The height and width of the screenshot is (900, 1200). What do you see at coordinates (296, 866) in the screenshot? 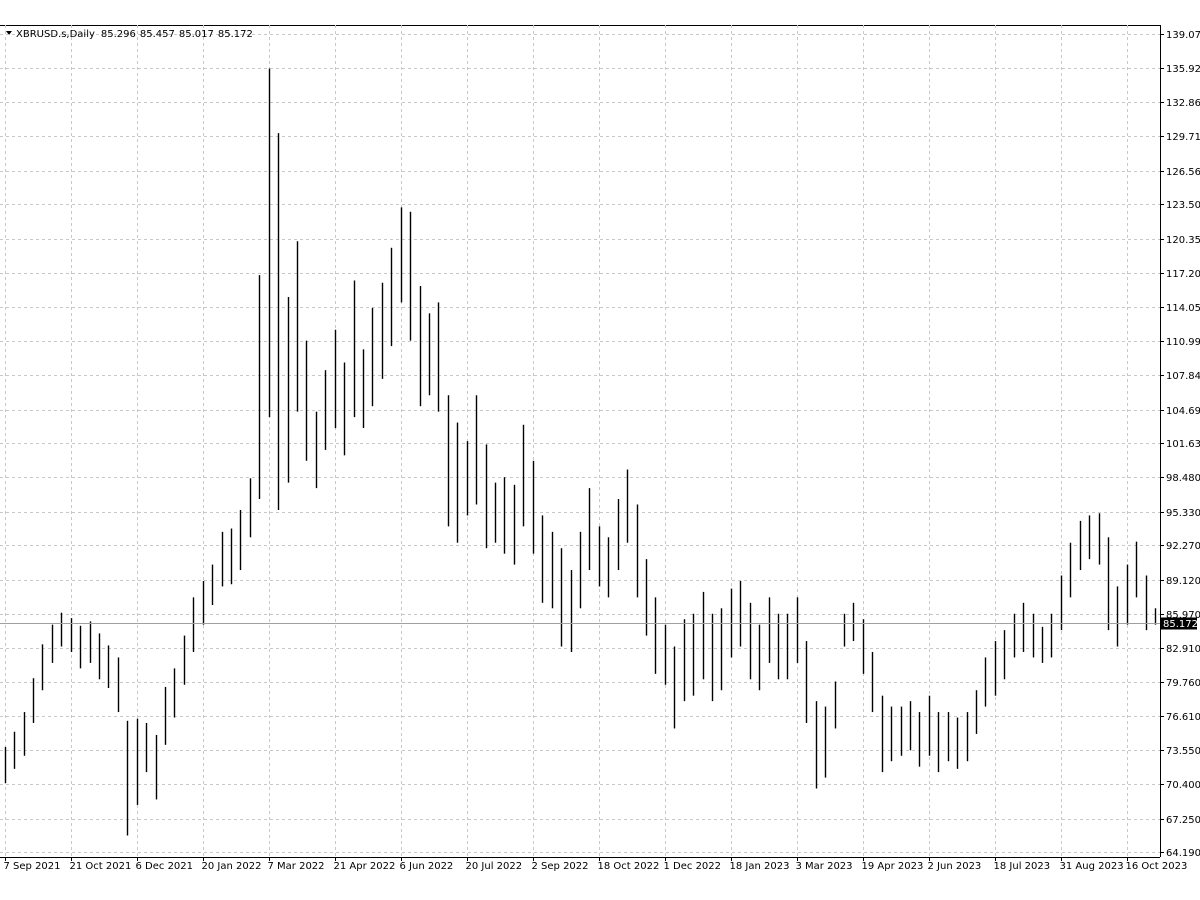
I see `x-tick-label: 7 Mar 2022` at bounding box center [296, 866].